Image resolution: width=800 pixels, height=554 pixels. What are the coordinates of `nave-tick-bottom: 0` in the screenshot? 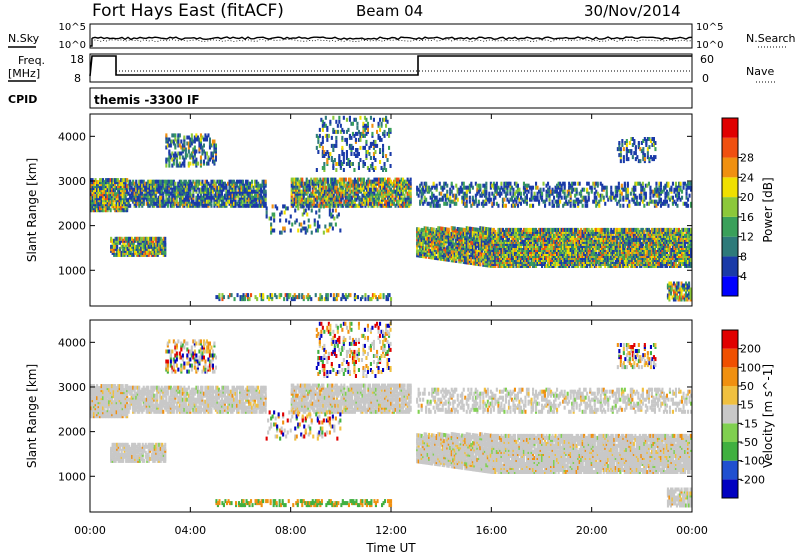 It's located at (705, 78).